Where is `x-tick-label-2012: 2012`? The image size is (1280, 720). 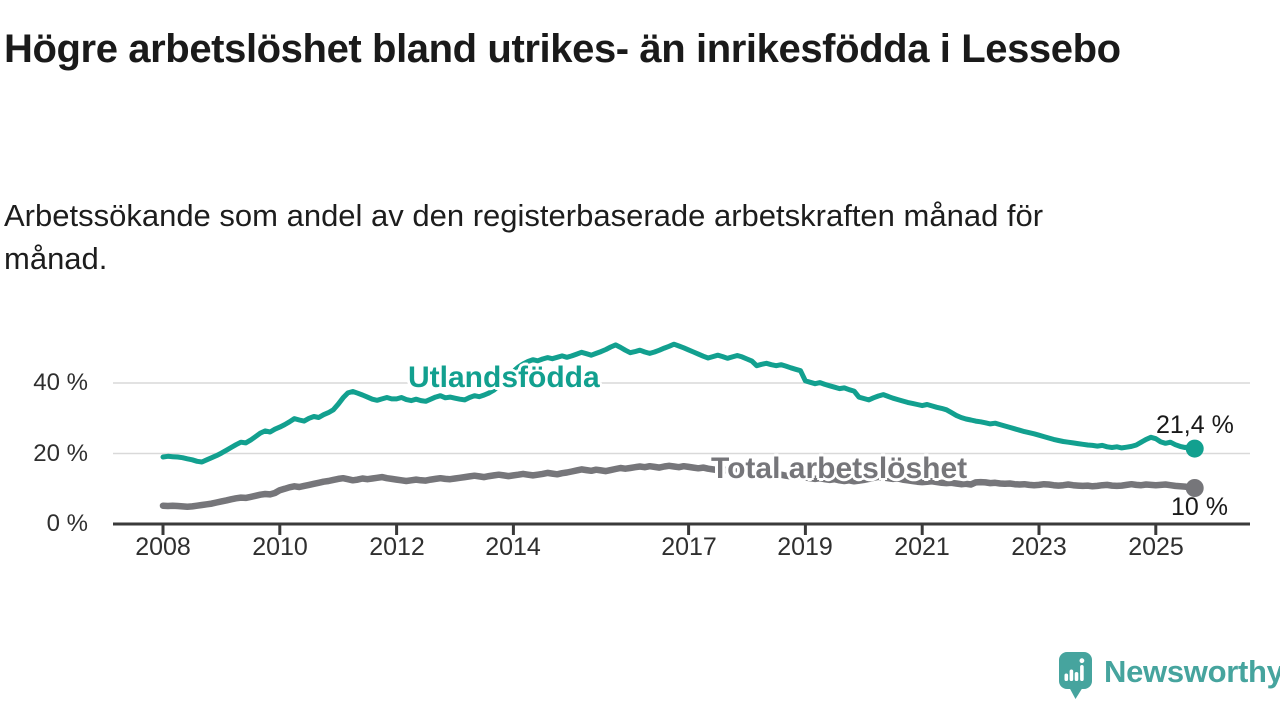
x-tick-label-2012: 2012 is located at coordinates (397, 547).